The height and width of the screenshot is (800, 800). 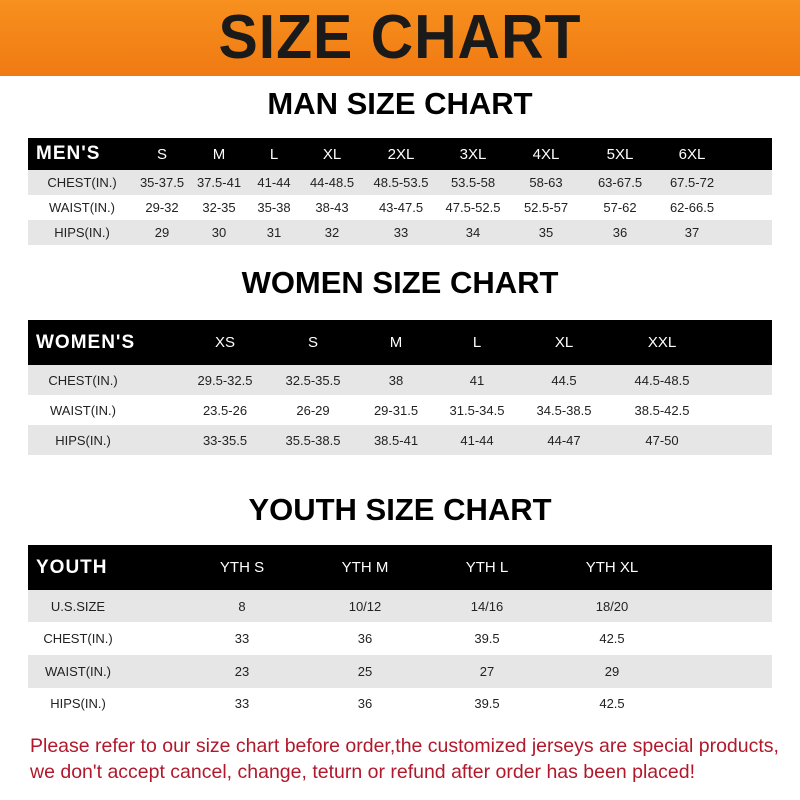 I want to click on measurement-cell: 34, so click(x=473, y=232).